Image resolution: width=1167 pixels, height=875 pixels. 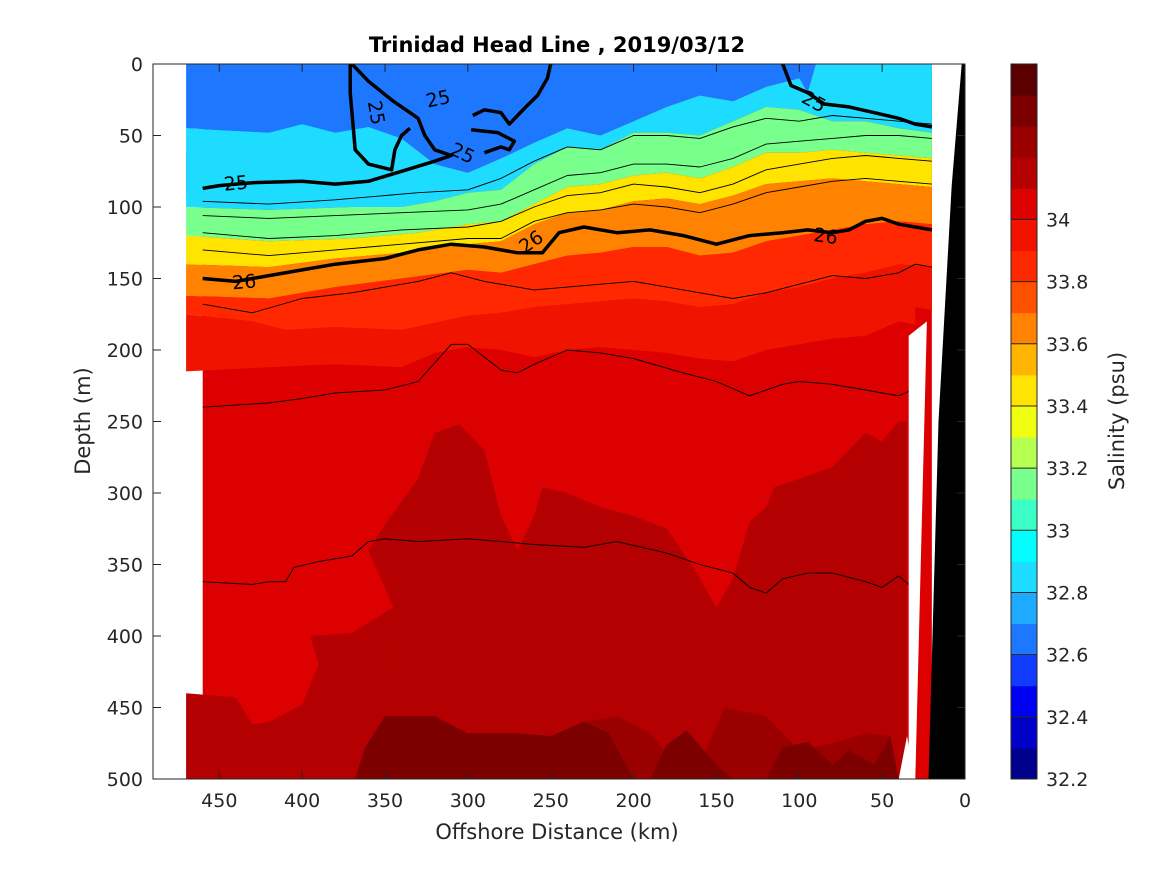 I want to click on x-tick-label: 100, so click(x=799, y=801).